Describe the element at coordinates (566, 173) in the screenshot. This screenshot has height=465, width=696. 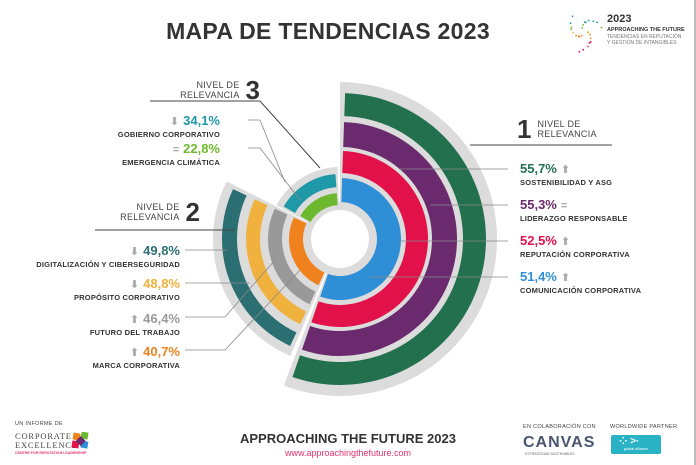
I see `trend-item: 55,7% ⬆ SOSTENIBILIDAD Y ASG` at that location.